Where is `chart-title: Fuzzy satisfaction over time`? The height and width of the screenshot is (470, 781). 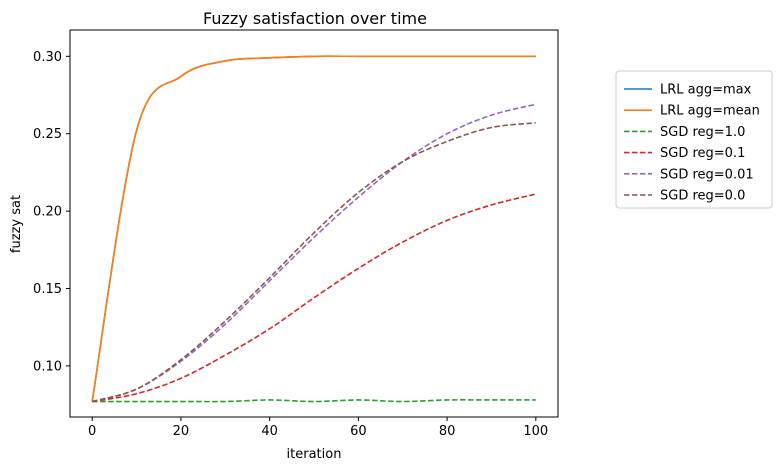
chart-title: Fuzzy satisfaction over time is located at coordinates (315, 18).